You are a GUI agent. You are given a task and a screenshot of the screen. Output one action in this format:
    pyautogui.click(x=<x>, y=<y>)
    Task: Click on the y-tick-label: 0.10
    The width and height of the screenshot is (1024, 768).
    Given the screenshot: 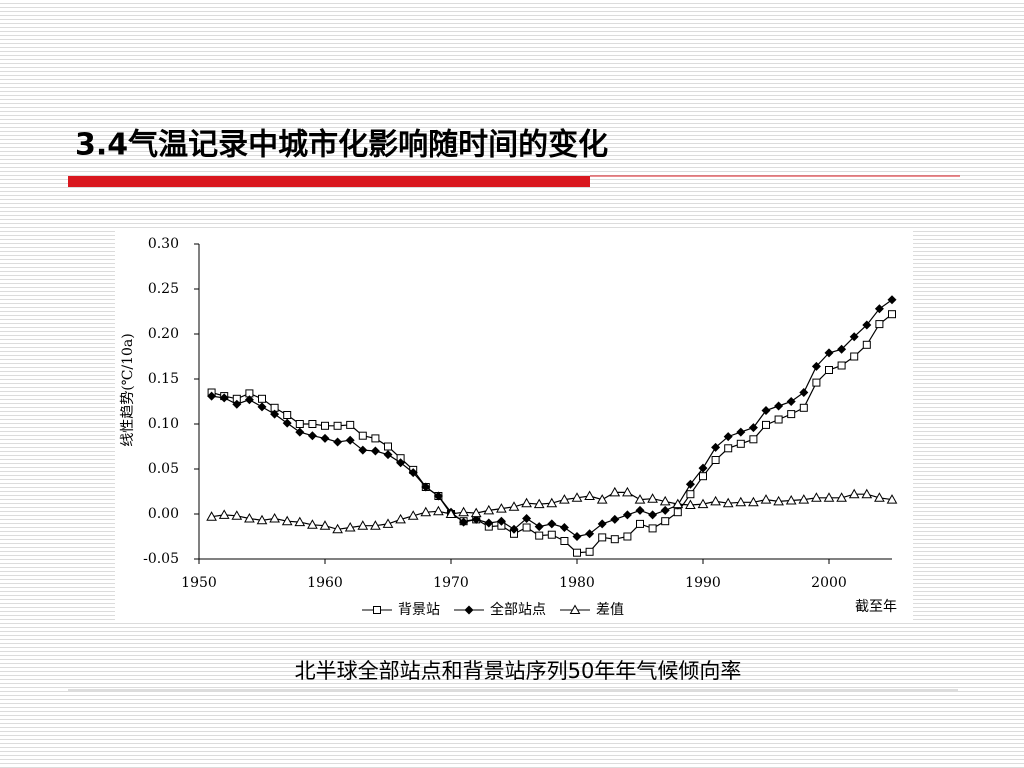 What is the action you would take?
    pyautogui.click(x=163, y=424)
    